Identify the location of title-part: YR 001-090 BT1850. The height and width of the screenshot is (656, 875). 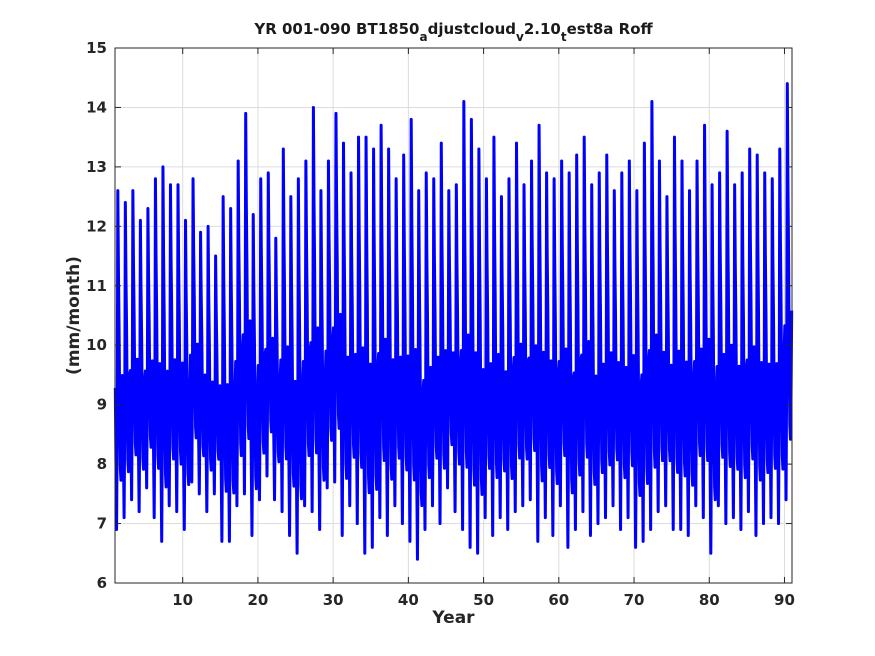
(336, 29).